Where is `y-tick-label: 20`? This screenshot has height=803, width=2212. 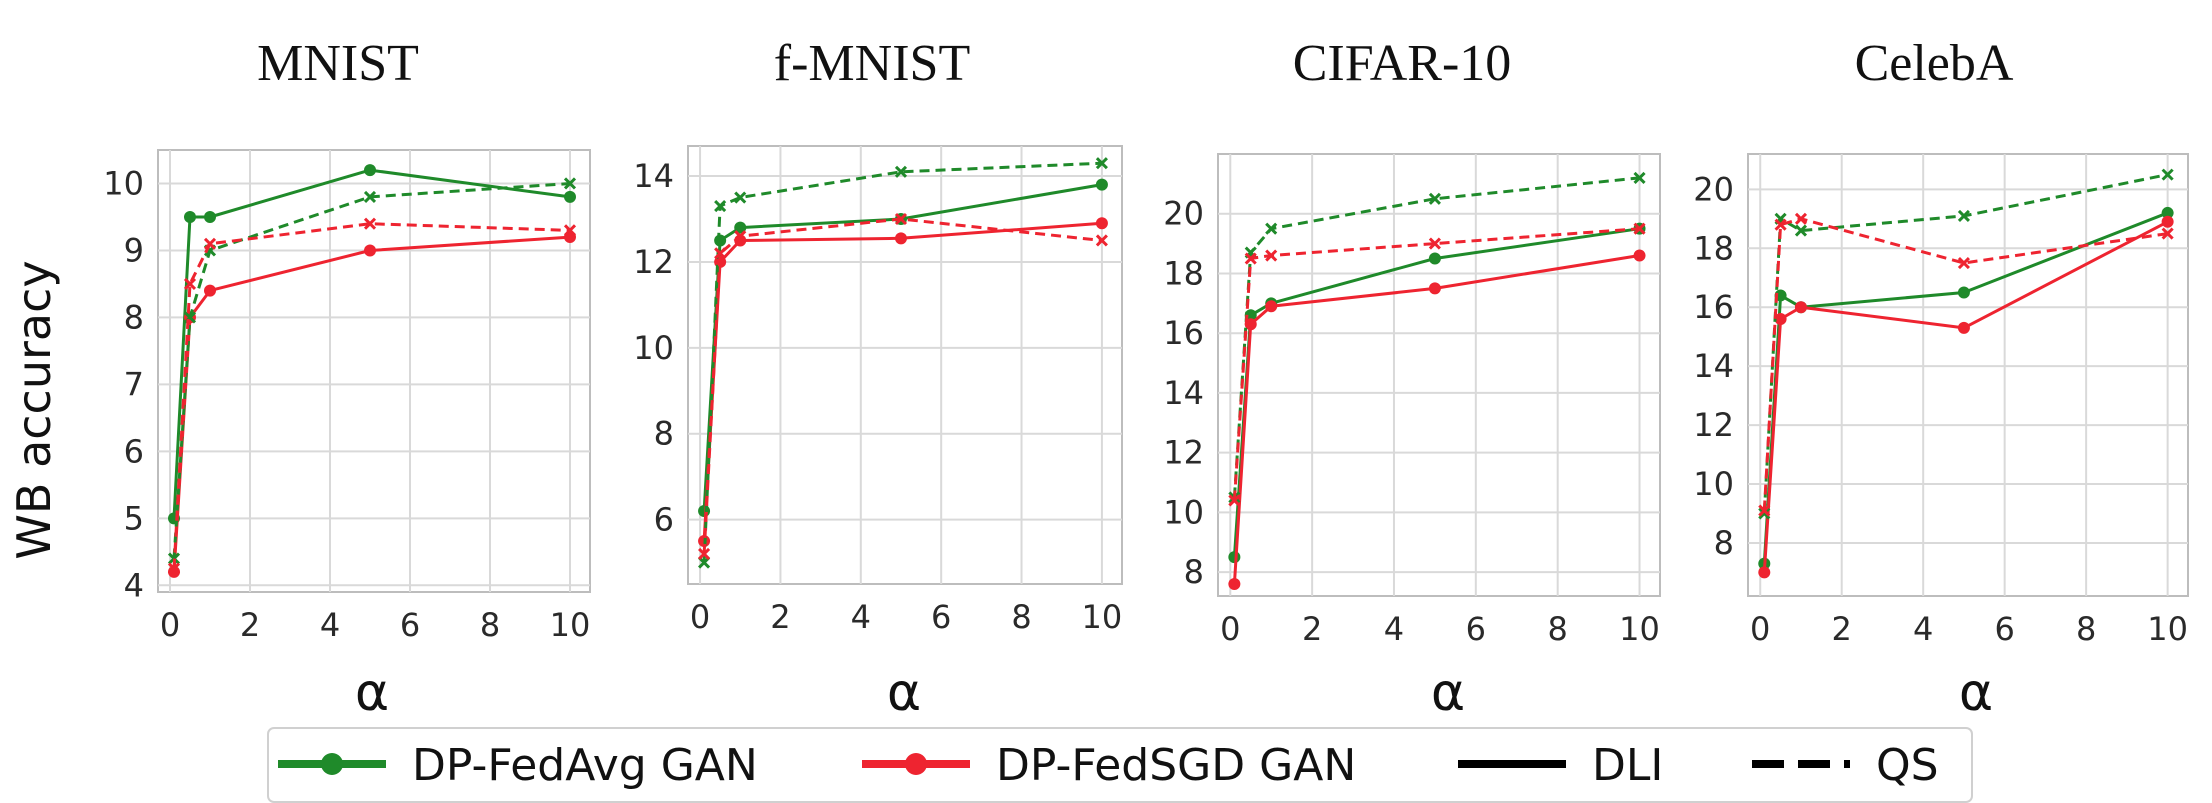
y-tick-label: 20 is located at coordinates (1713, 189).